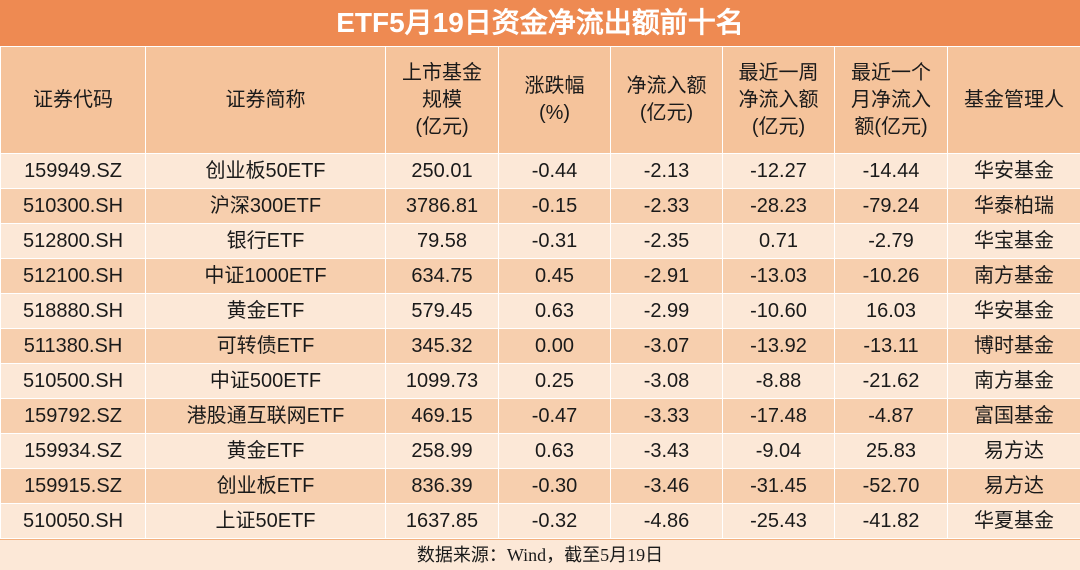 This screenshot has height=570, width=1080. What do you see at coordinates (666, 416) in the screenshot?
I see `table-cell: -3.33` at bounding box center [666, 416].